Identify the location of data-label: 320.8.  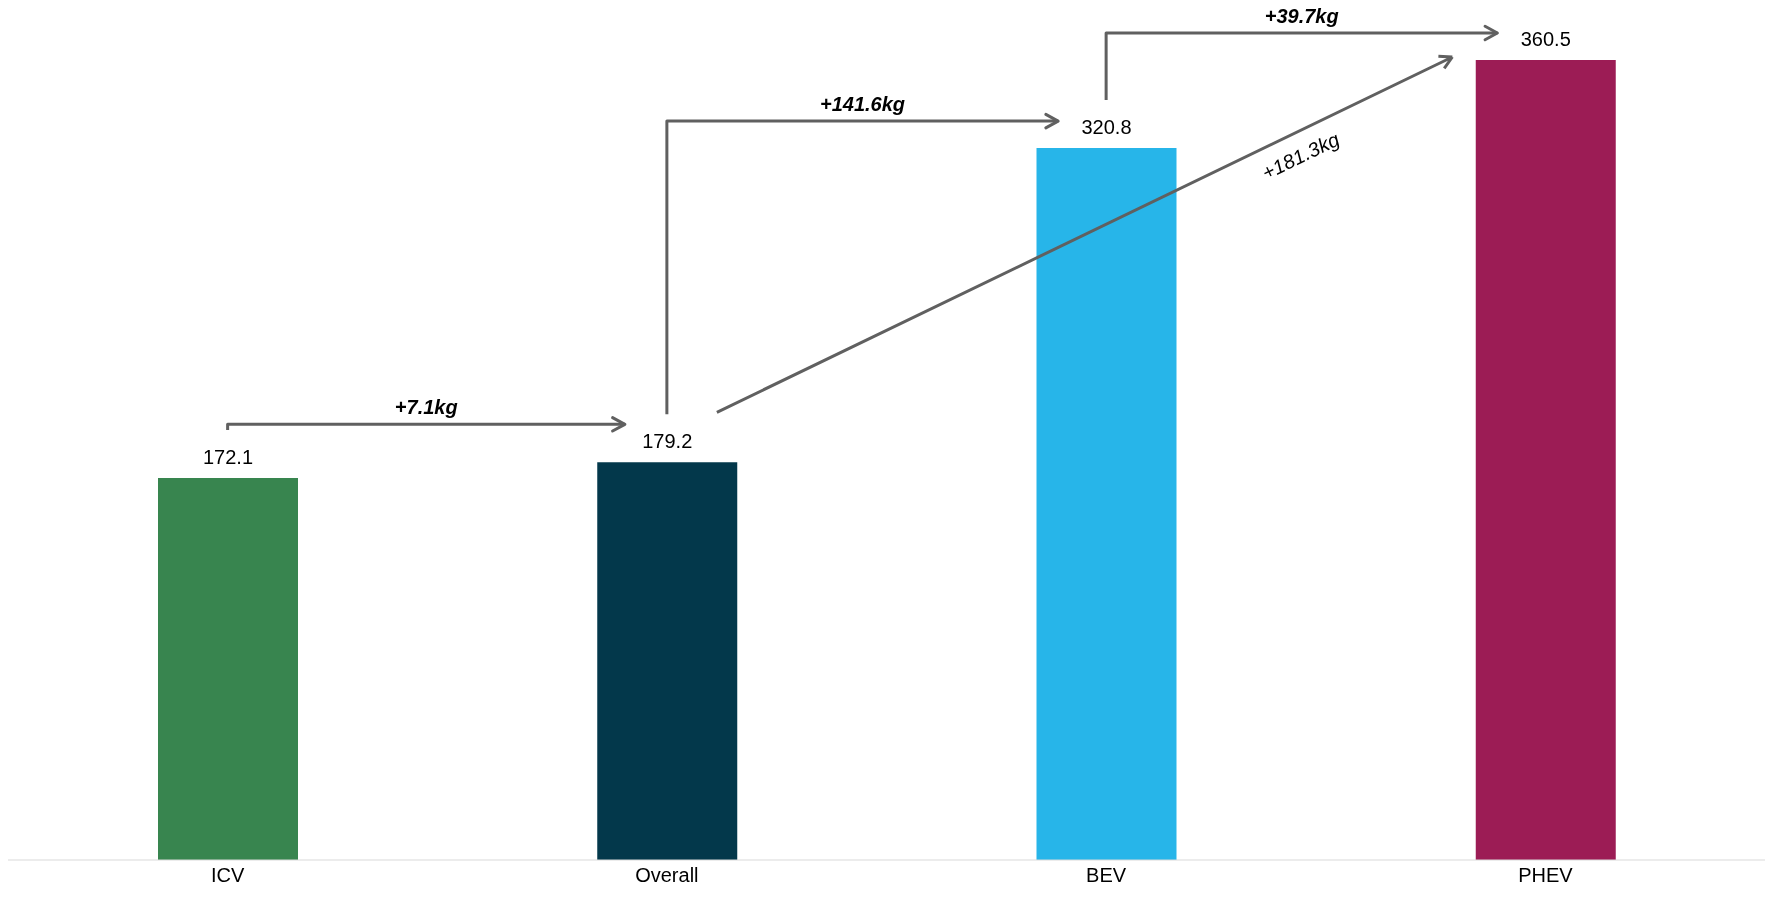
(1106, 127).